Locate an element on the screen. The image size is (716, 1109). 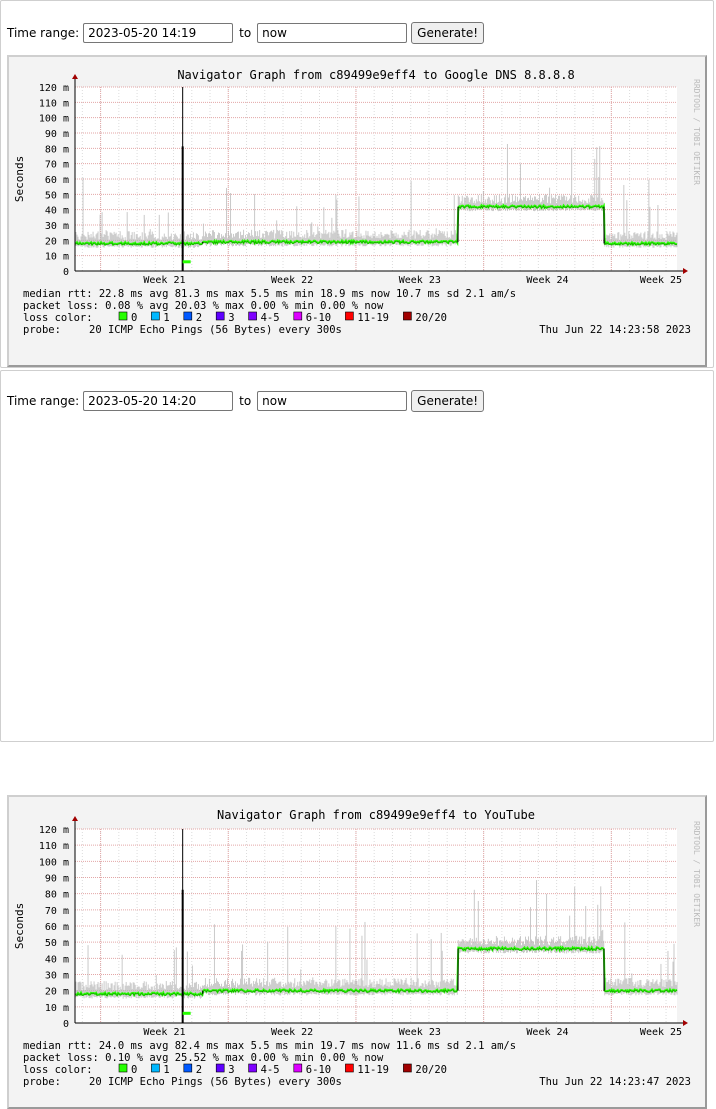
median-line is located at coordinates (376, 224).